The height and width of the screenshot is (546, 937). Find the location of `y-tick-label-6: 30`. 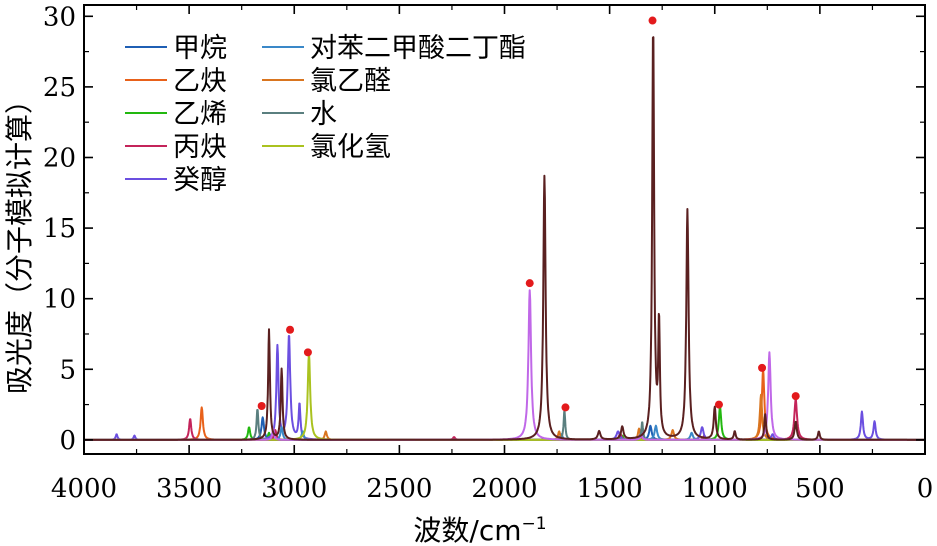

y-tick-label-6: 30 is located at coordinates (59, 17).